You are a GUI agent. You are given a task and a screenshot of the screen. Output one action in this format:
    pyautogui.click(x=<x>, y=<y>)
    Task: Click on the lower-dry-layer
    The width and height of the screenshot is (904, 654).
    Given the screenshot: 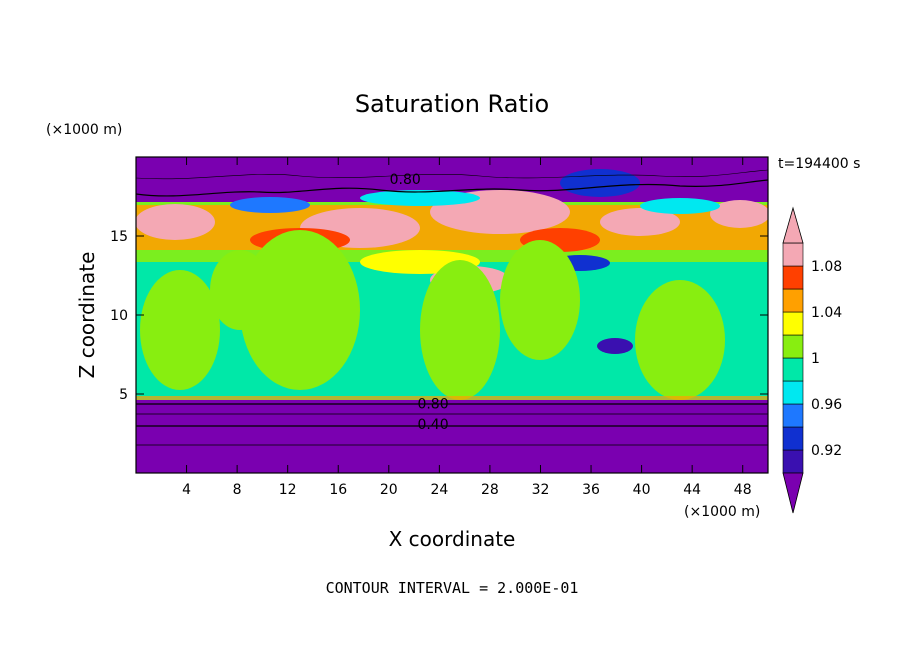 What is the action you would take?
    pyautogui.click(x=452, y=436)
    